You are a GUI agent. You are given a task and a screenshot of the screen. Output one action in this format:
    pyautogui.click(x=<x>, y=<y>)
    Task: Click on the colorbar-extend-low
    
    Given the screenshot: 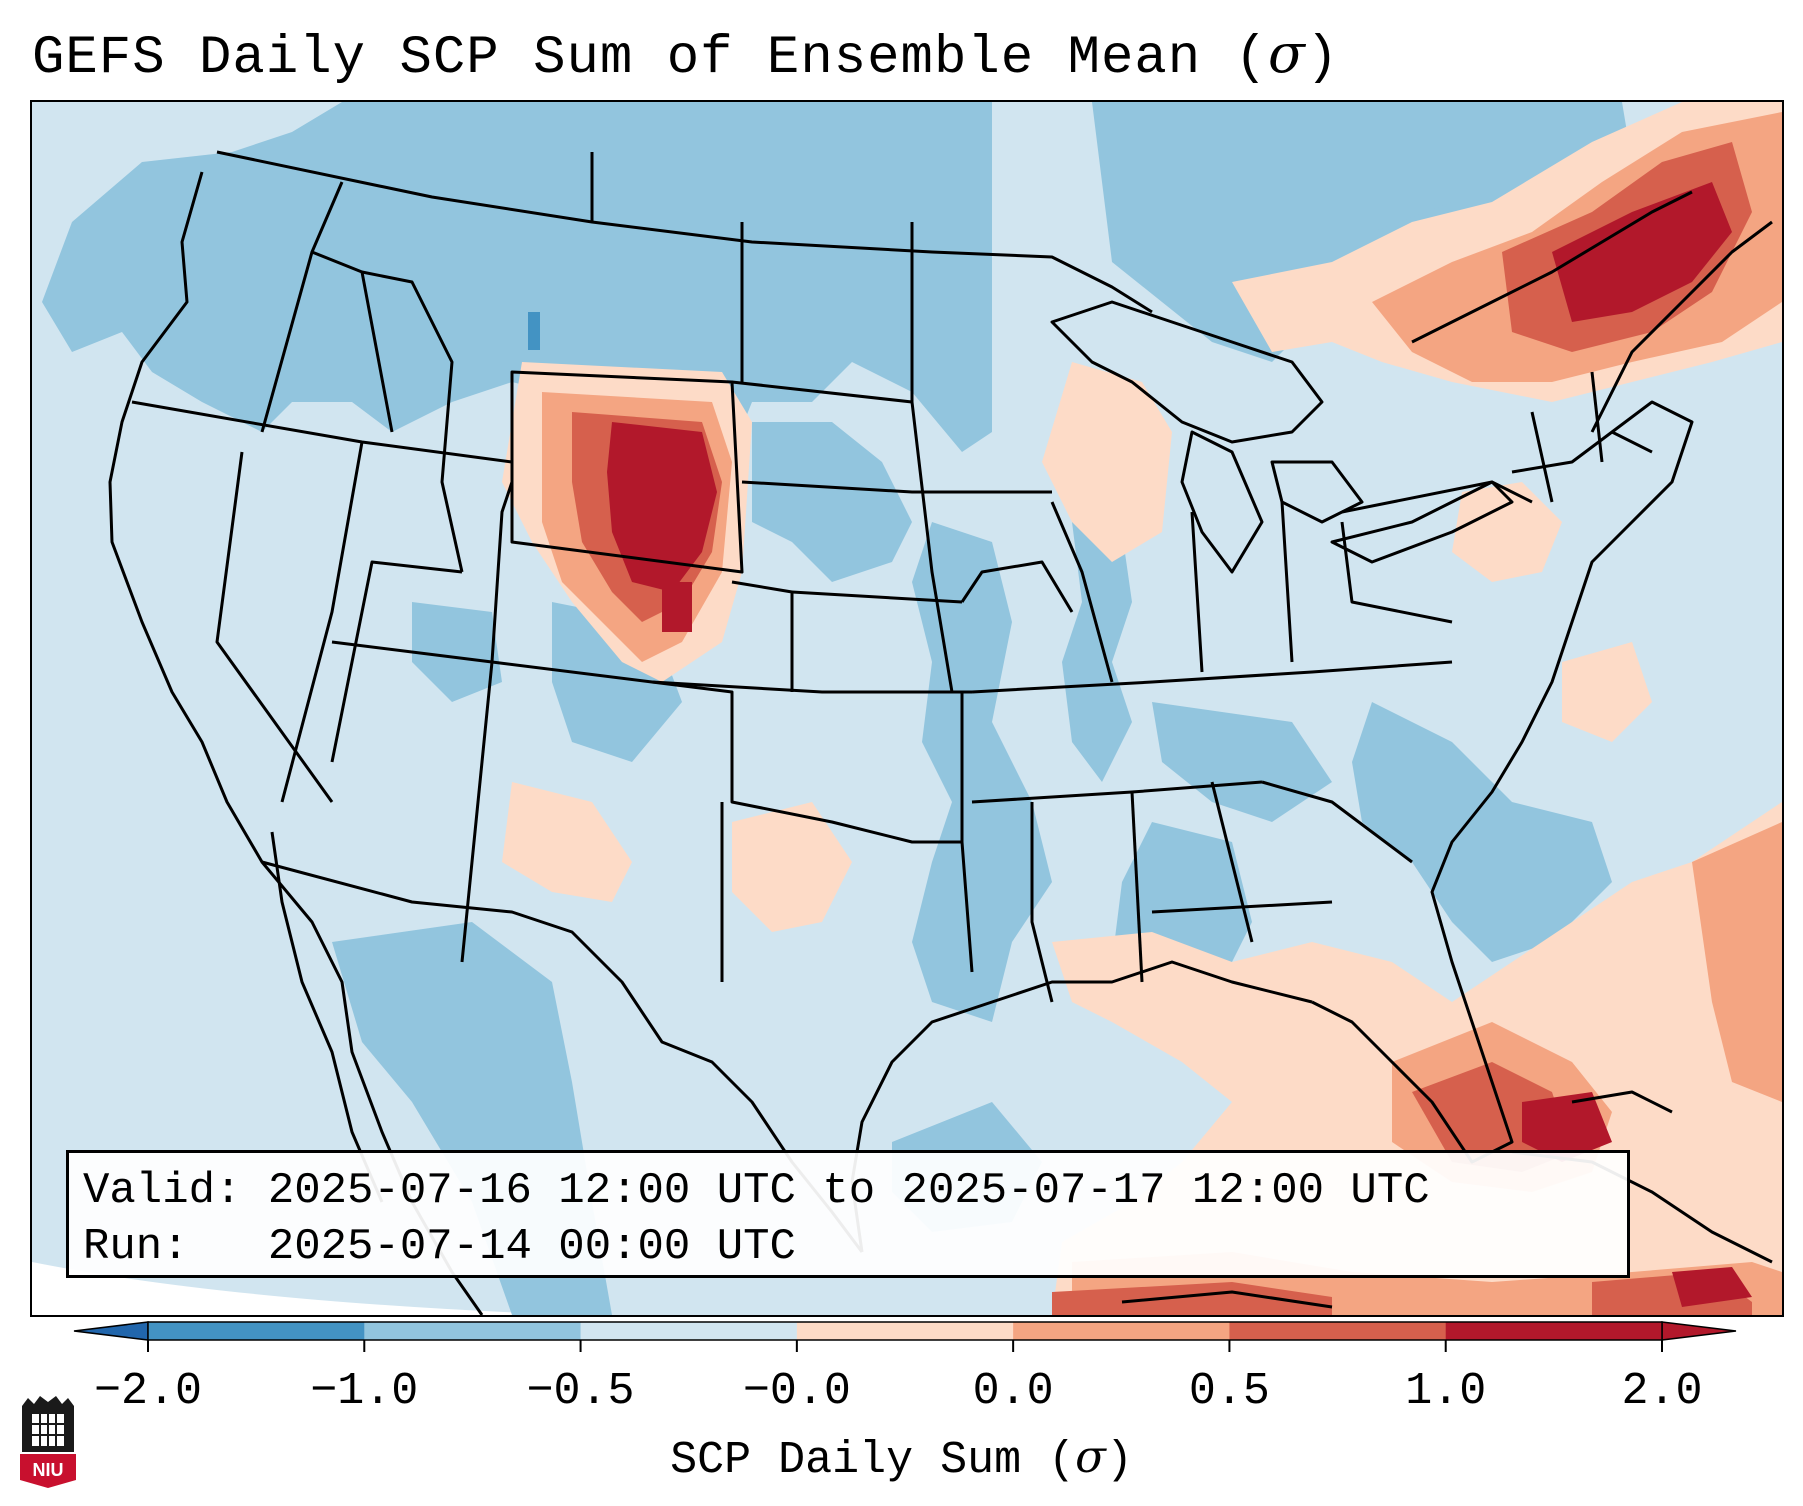 What is the action you would take?
    pyautogui.click(x=111, y=1331)
    